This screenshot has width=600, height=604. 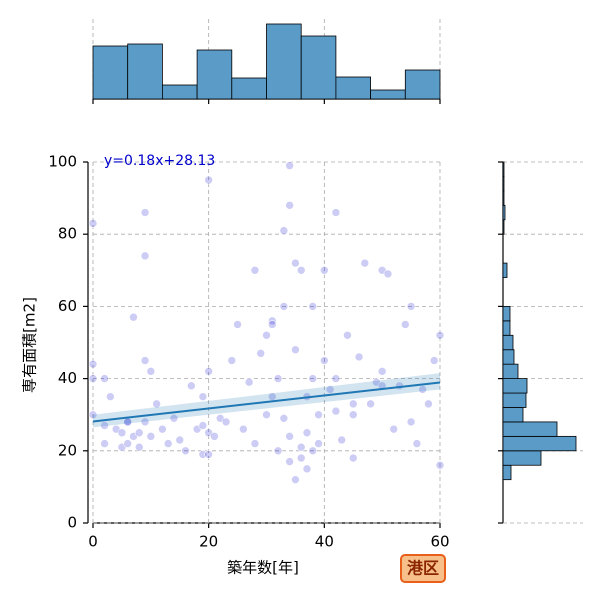 What do you see at coordinates (30, 345) in the screenshot?
I see `y-axis-label: 専有面積[m2]` at bounding box center [30, 345].